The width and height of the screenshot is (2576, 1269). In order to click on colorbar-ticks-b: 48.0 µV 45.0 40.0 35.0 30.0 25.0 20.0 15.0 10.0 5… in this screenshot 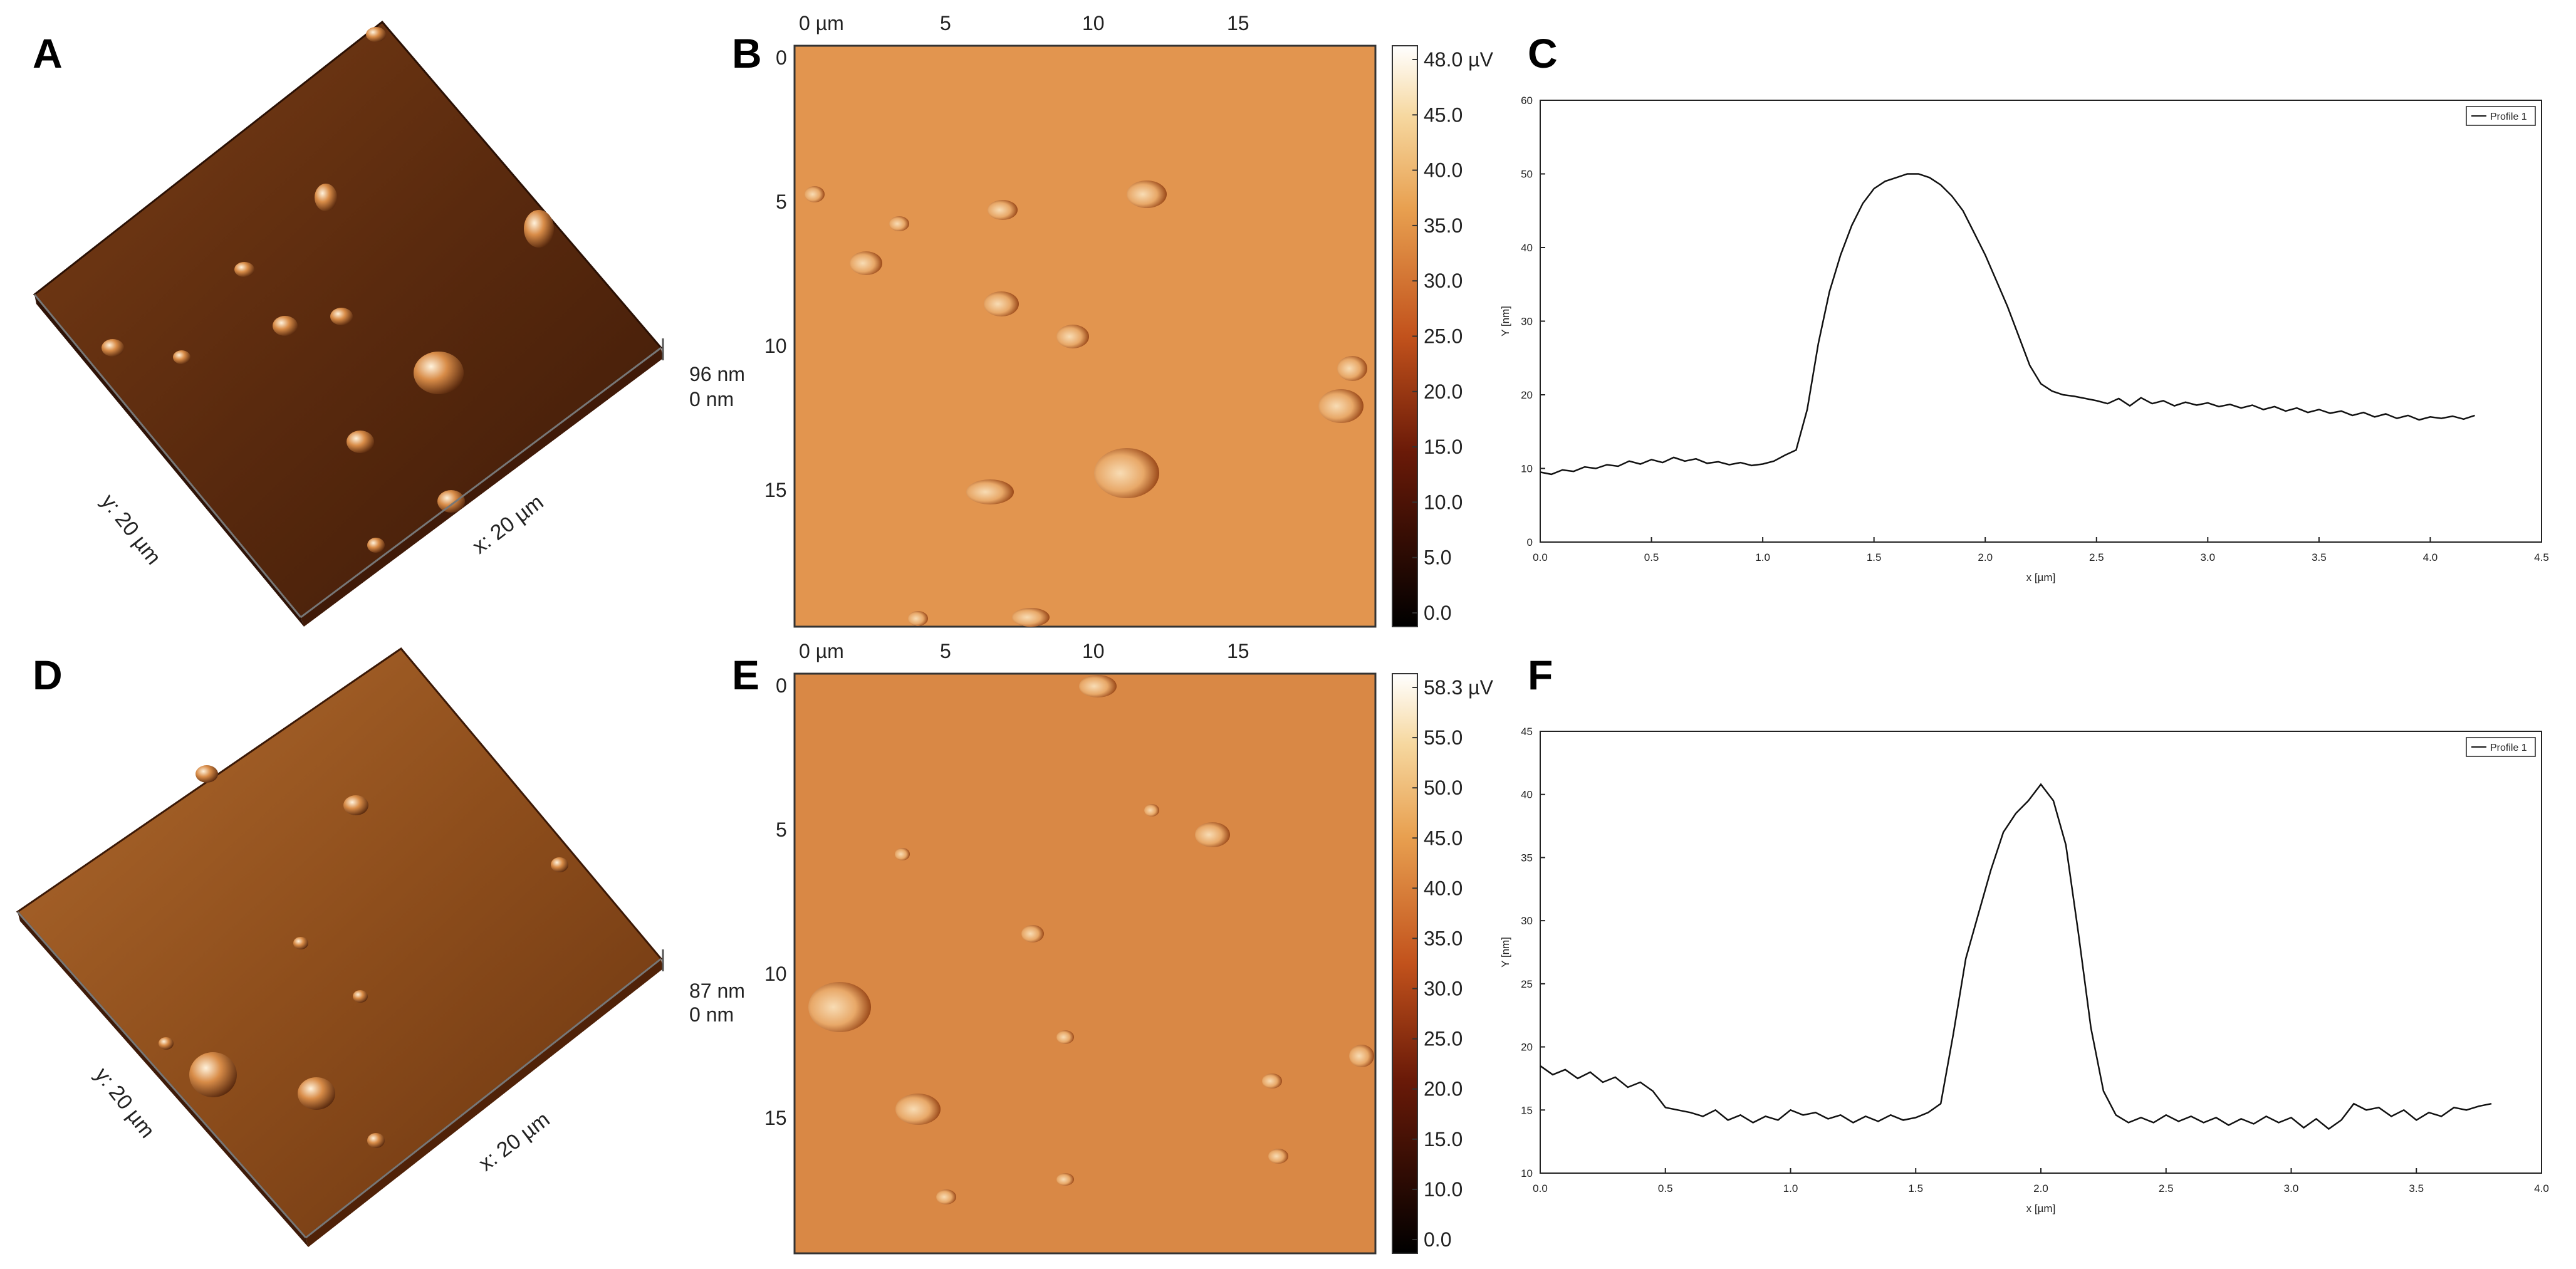, I will do `click(1453, 336)`.